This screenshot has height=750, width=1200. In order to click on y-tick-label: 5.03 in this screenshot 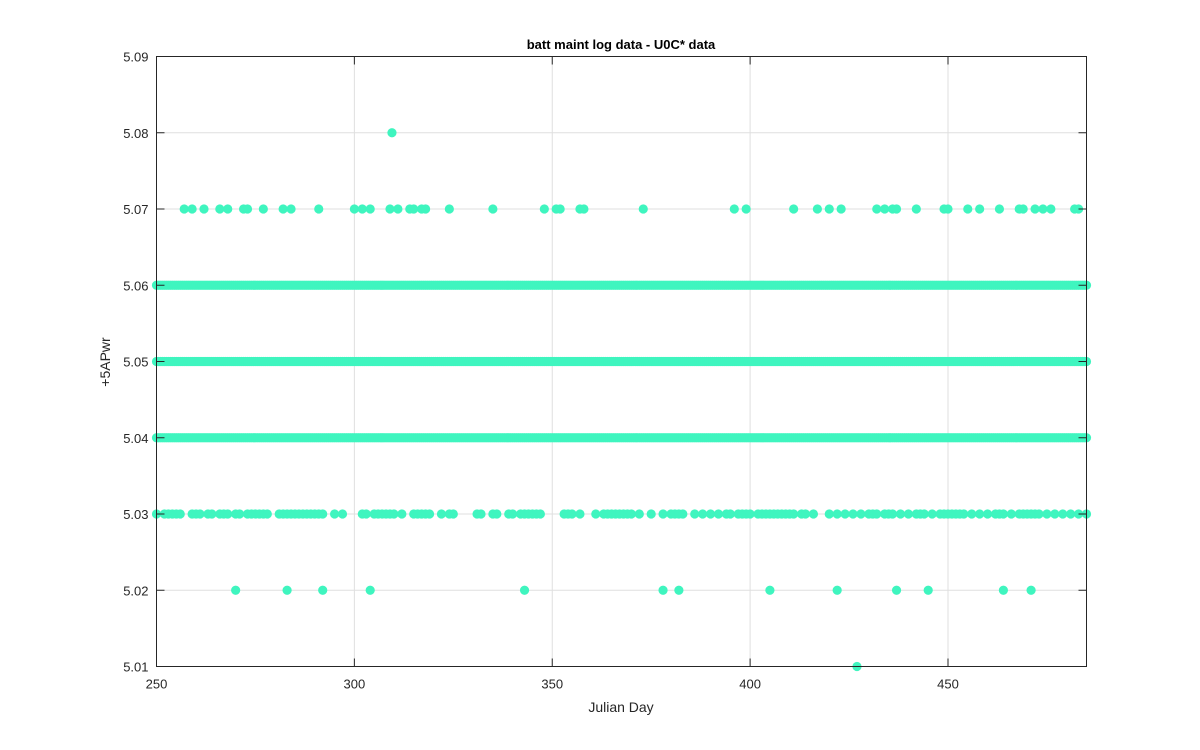, I will do `click(135, 514)`.